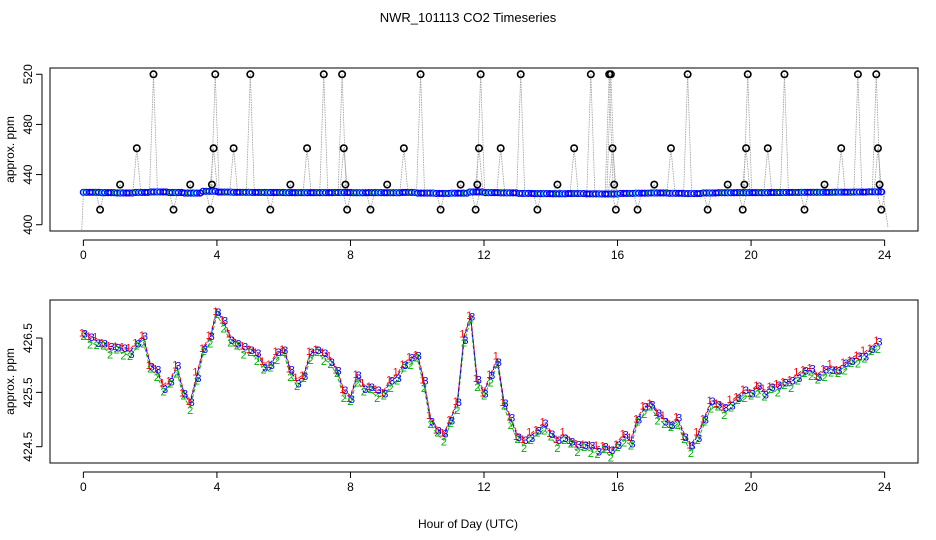  What do you see at coordinates (468, 524) in the screenshot?
I see `x-axis-label: Hour of Day (UTC)` at bounding box center [468, 524].